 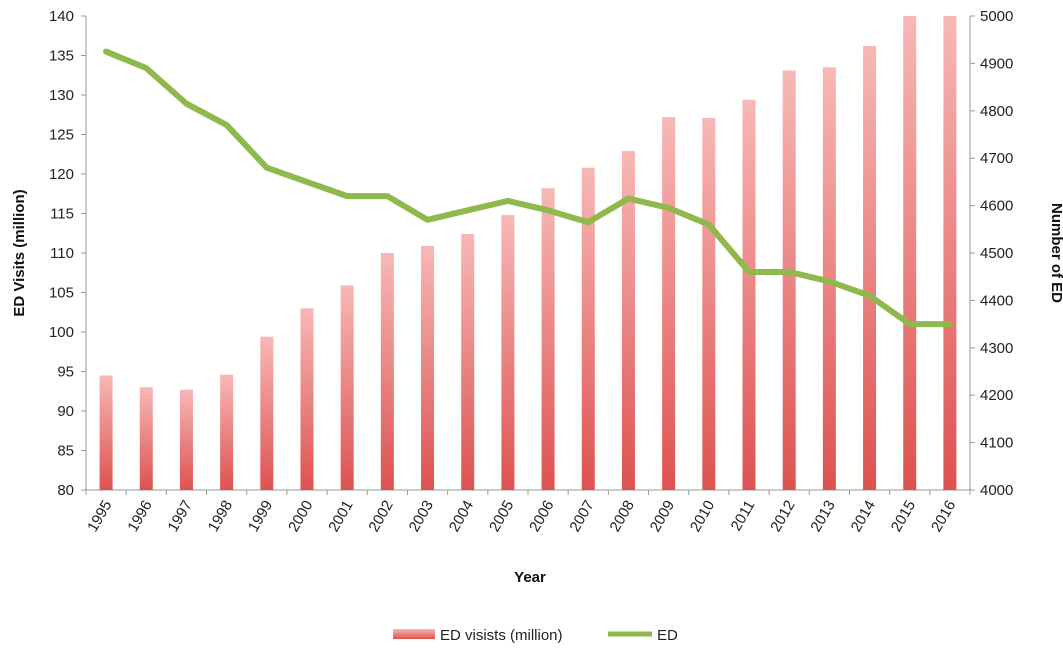 I want to click on x-axis-title: Year, so click(x=530, y=577).